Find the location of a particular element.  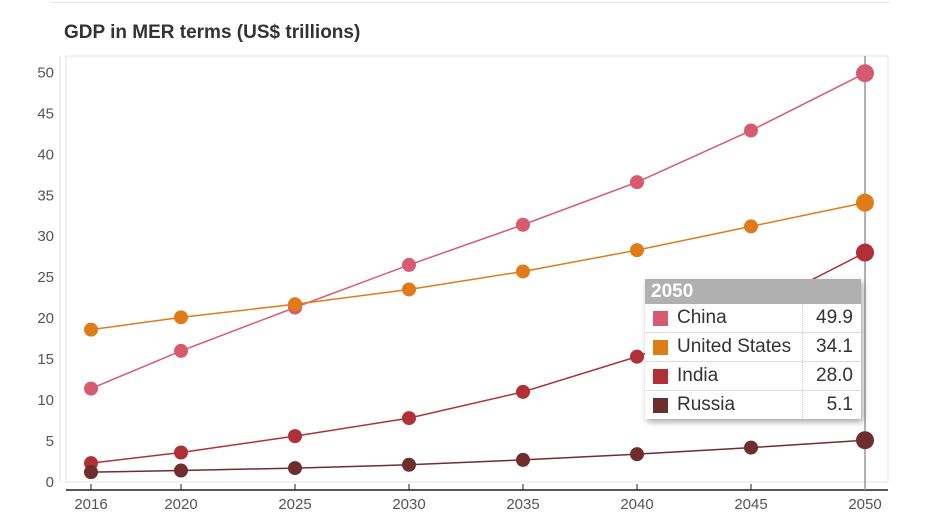

tooltip-label-china: China is located at coordinates (702, 317).